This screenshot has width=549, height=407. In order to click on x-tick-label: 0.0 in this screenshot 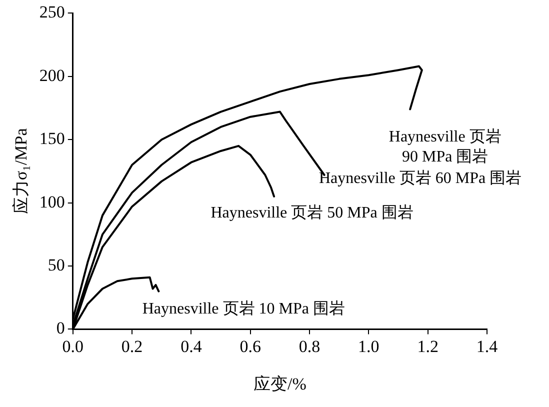, I will do `click(73, 346)`.